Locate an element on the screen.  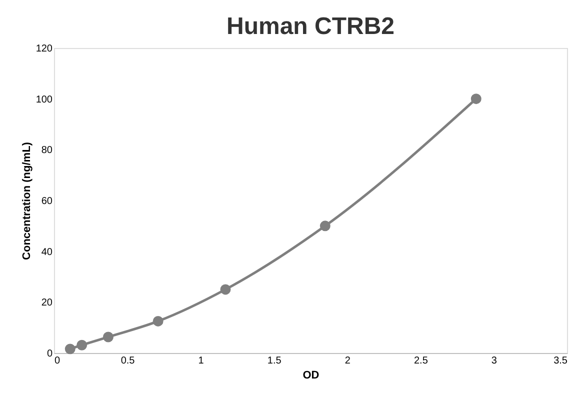
x-tick-label: 0.5 is located at coordinates (128, 361).